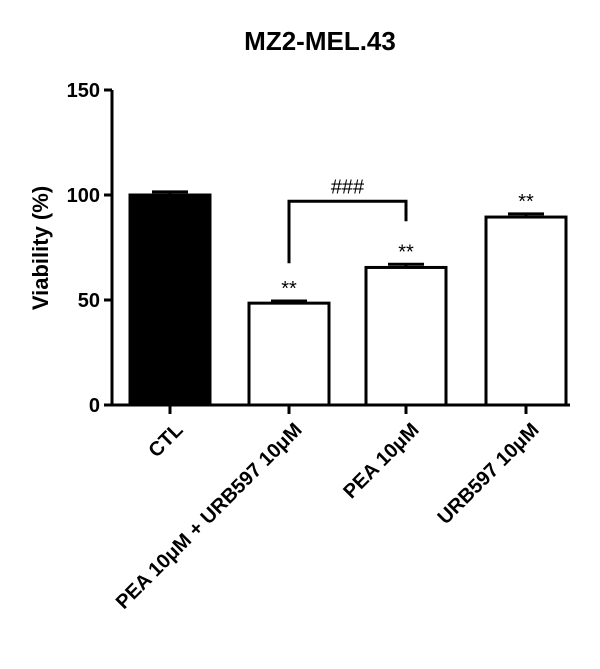  I want to click on x-tick-label: PEA 10μM + URB597 10μM, so click(209, 516).